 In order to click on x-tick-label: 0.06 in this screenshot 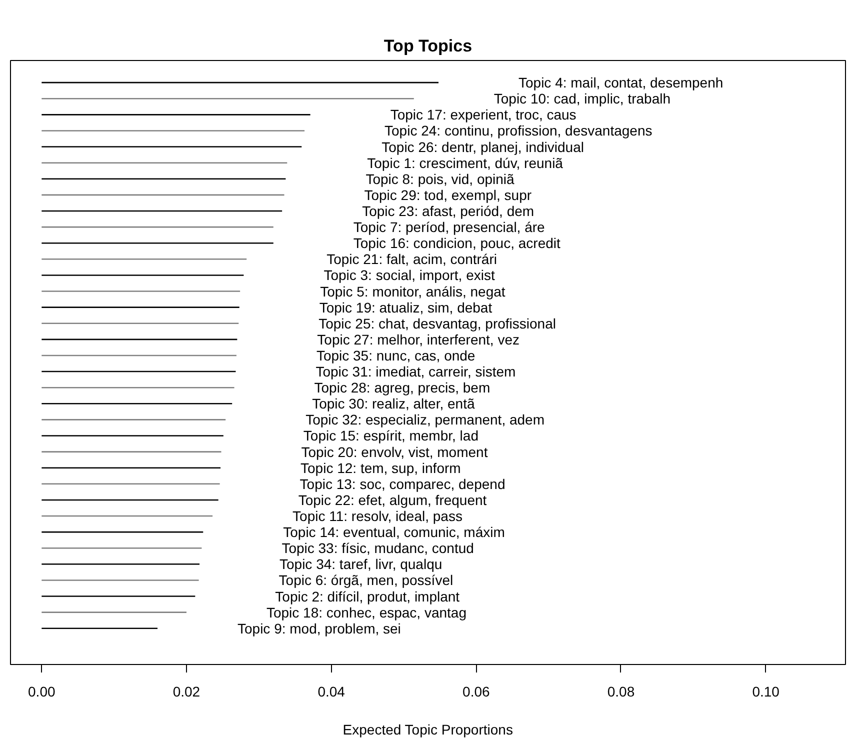, I will do `click(476, 692)`.